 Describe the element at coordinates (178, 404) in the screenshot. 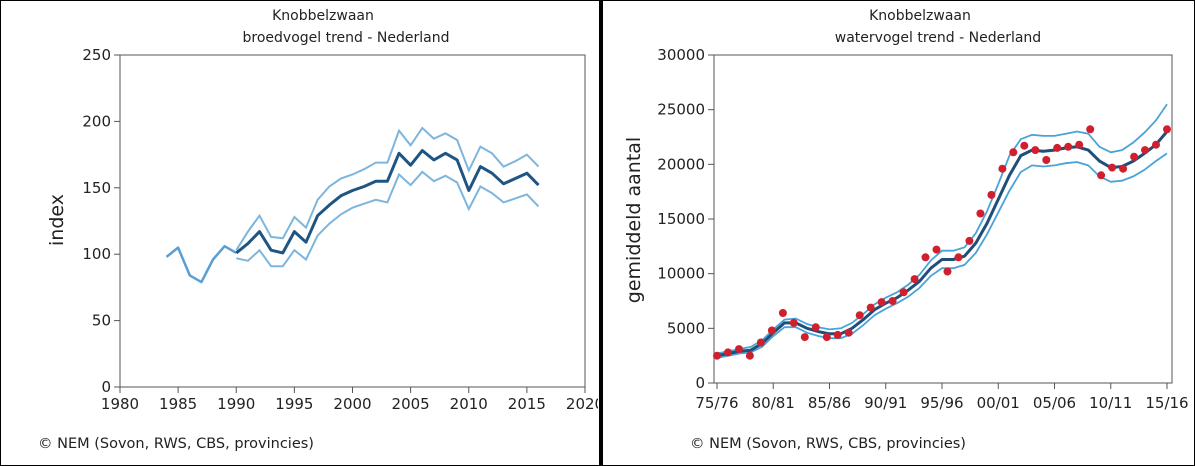

I see `x-tick-label: 1985` at that location.